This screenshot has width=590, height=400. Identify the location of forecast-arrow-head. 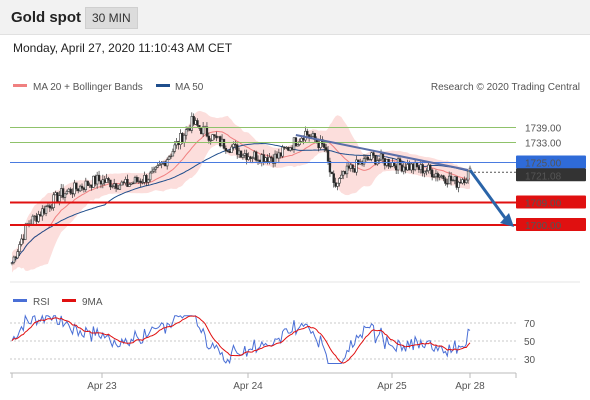
(507, 220).